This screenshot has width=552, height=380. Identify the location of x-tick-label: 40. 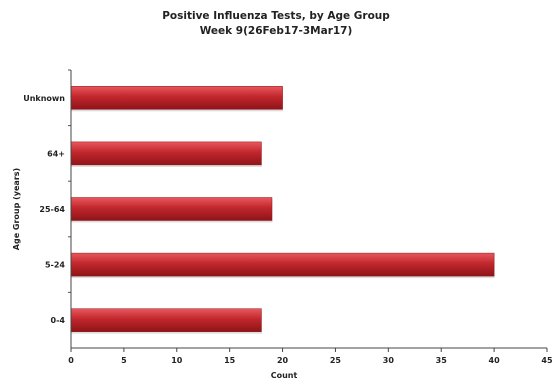
(495, 360).